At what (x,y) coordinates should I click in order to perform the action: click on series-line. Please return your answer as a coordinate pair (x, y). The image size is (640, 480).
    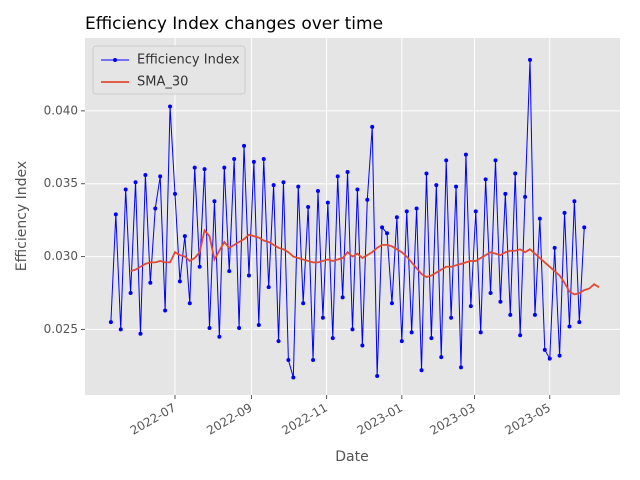
    Looking at the image, I should click on (365, 262).